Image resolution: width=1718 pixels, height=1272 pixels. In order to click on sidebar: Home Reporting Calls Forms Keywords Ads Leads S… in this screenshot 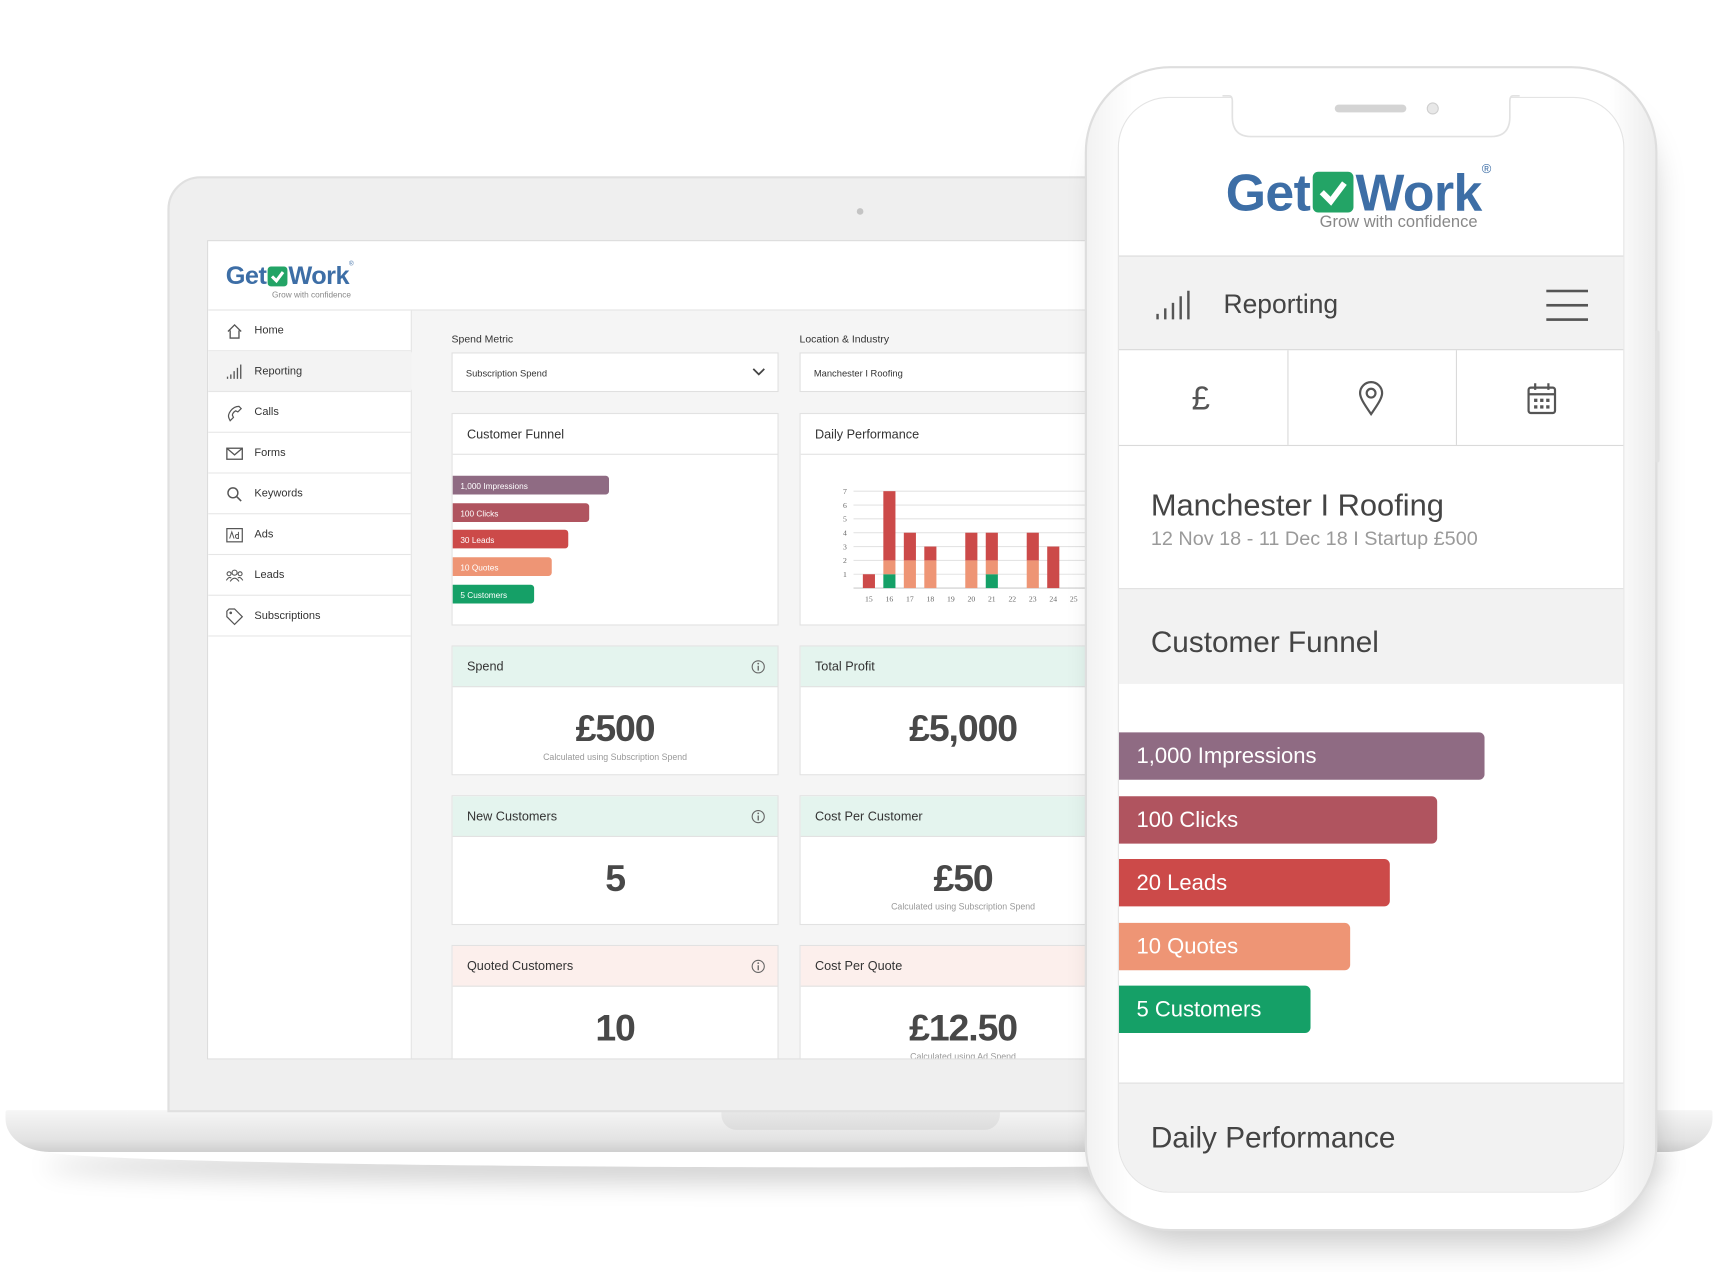, I will do `click(316, 684)`.